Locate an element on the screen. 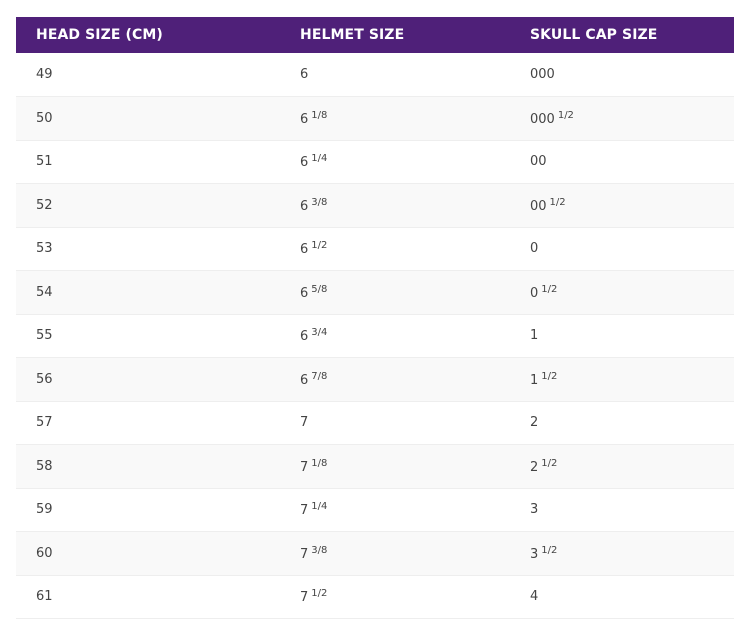  head-size-cell: 57 is located at coordinates (44, 423).